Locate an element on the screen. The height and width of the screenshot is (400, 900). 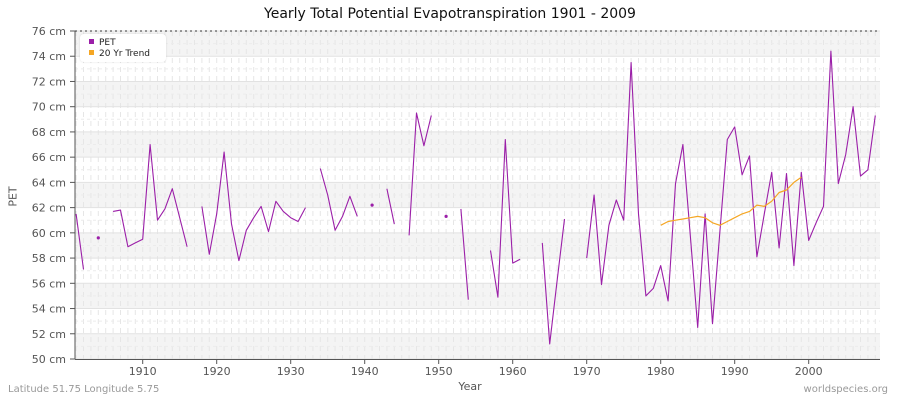
svg-text: 54 cm is located at coordinates (49, 309).